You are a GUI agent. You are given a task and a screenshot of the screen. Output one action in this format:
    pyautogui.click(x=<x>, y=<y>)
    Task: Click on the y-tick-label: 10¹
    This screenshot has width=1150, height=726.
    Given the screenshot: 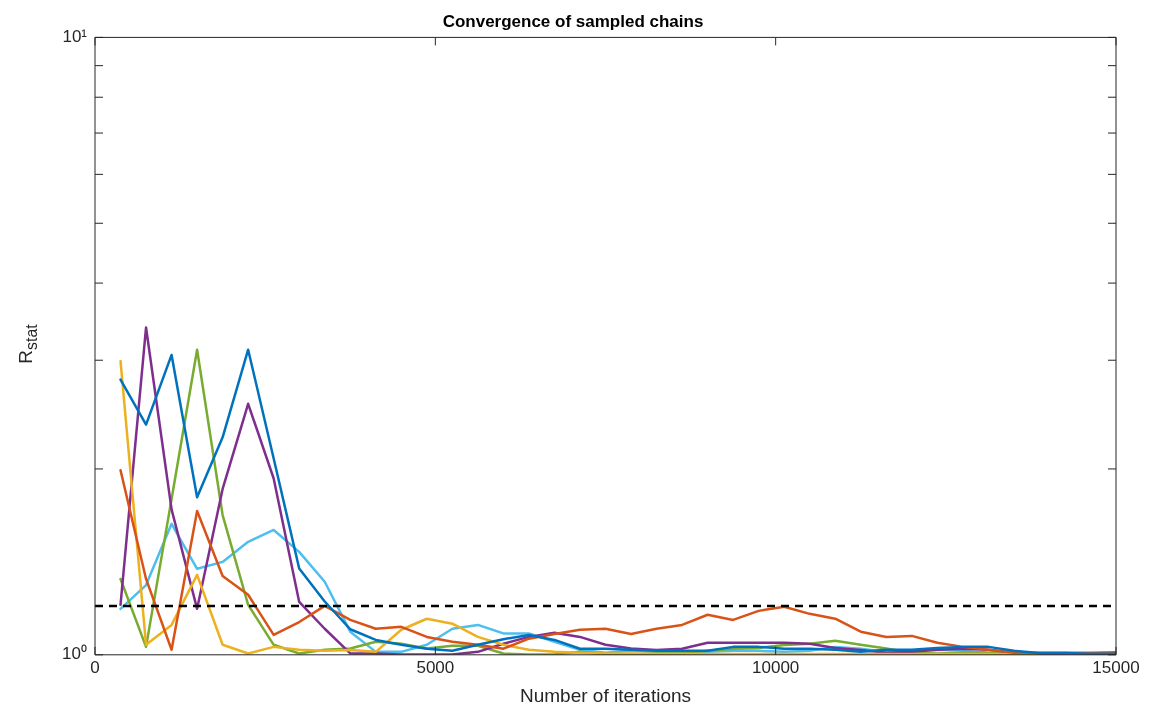 What is the action you would take?
    pyautogui.click(x=75, y=37)
    